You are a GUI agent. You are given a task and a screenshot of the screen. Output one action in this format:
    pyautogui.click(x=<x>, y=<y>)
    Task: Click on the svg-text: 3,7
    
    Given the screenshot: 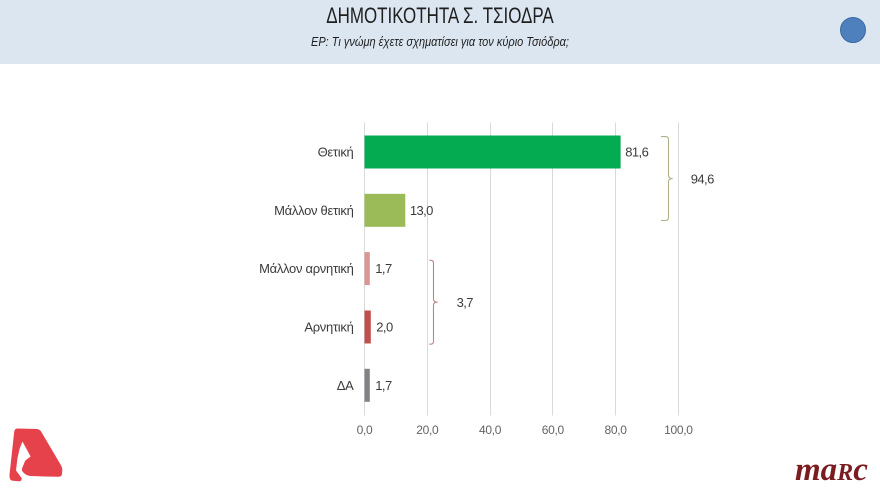 What is the action you would take?
    pyautogui.click(x=465, y=302)
    